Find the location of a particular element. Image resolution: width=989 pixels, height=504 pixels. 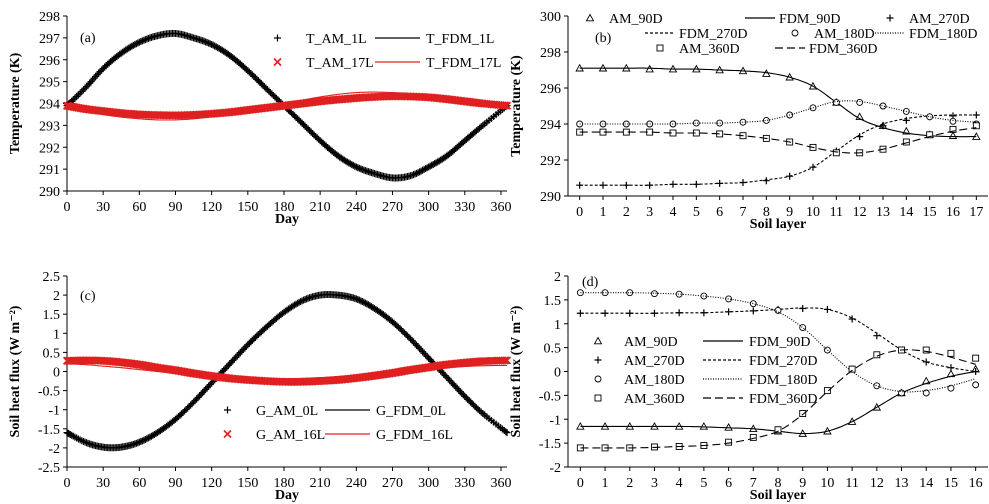

legend-item: FDM_360D is located at coordinates (760, 399).